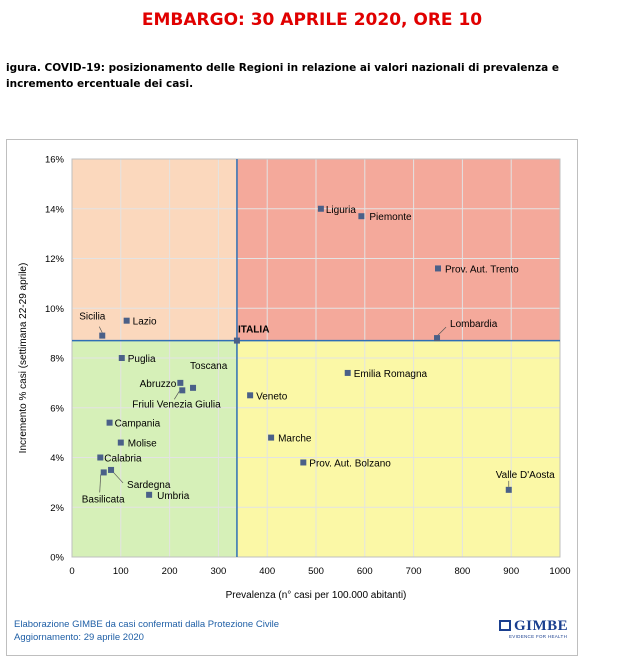 The height and width of the screenshot is (664, 624). What do you see at coordinates (149, 494) in the screenshot?
I see `point-umbria` at bounding box center [149, 494].